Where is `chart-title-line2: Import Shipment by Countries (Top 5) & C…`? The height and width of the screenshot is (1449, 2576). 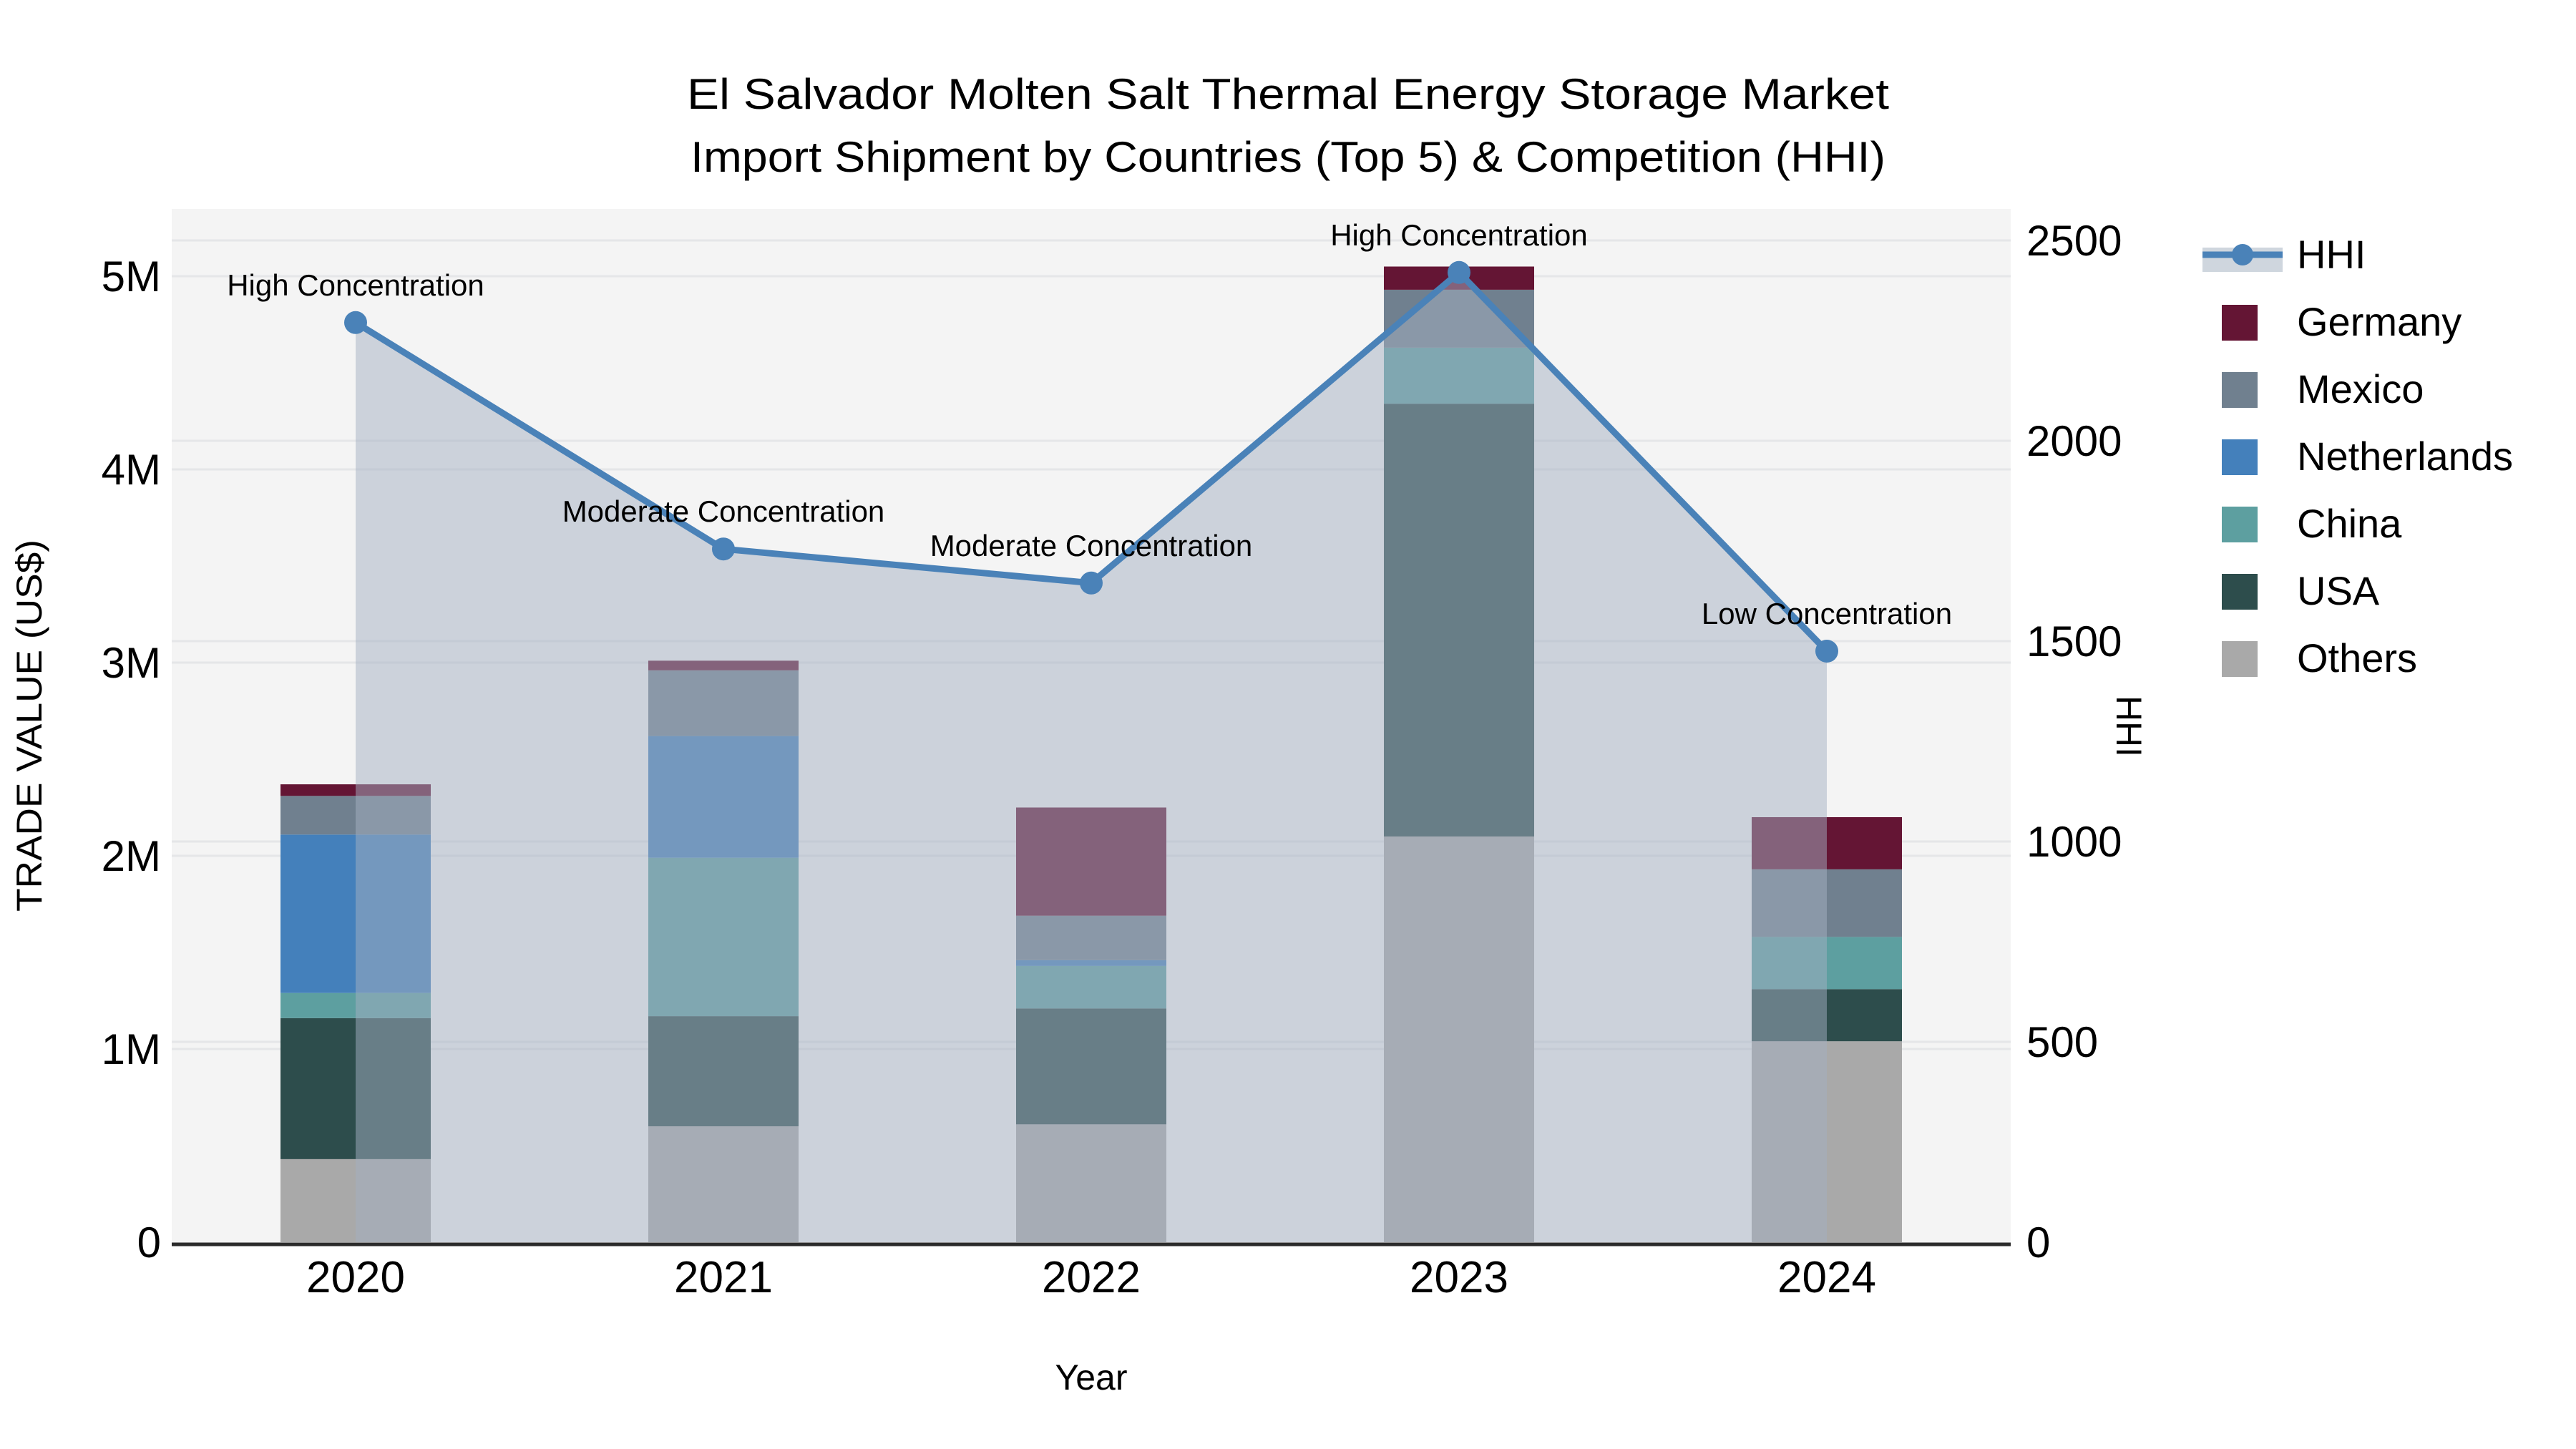 chart-title-line2: Import Shipment by Countries (Top 5) & C… is located at coordinates (1288, 157).